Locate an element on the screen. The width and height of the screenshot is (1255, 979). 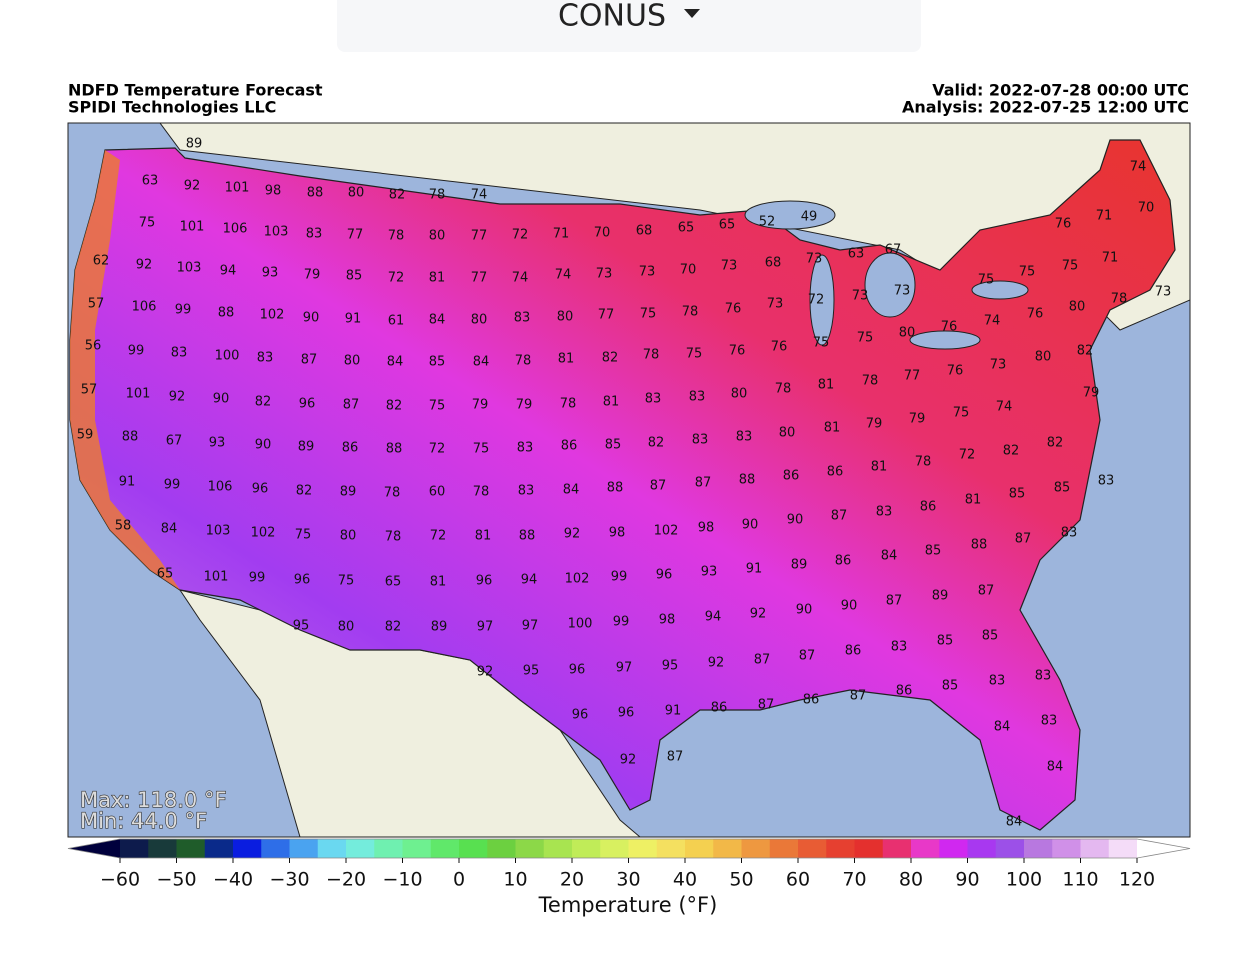
station-temp: 90 is located at coordinates (221, 399).